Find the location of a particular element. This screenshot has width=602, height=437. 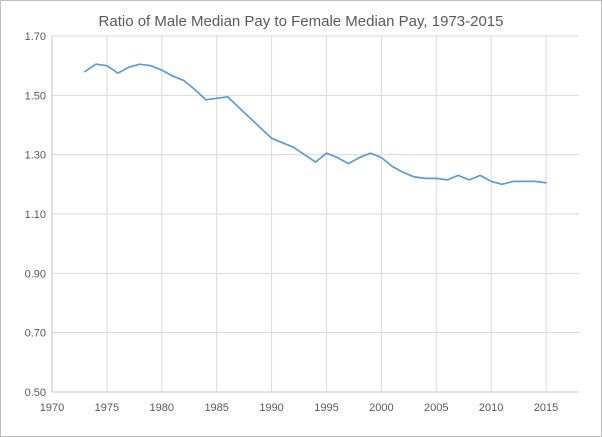

y-tick-label: 1.30 is located at coordinates (35, 156).